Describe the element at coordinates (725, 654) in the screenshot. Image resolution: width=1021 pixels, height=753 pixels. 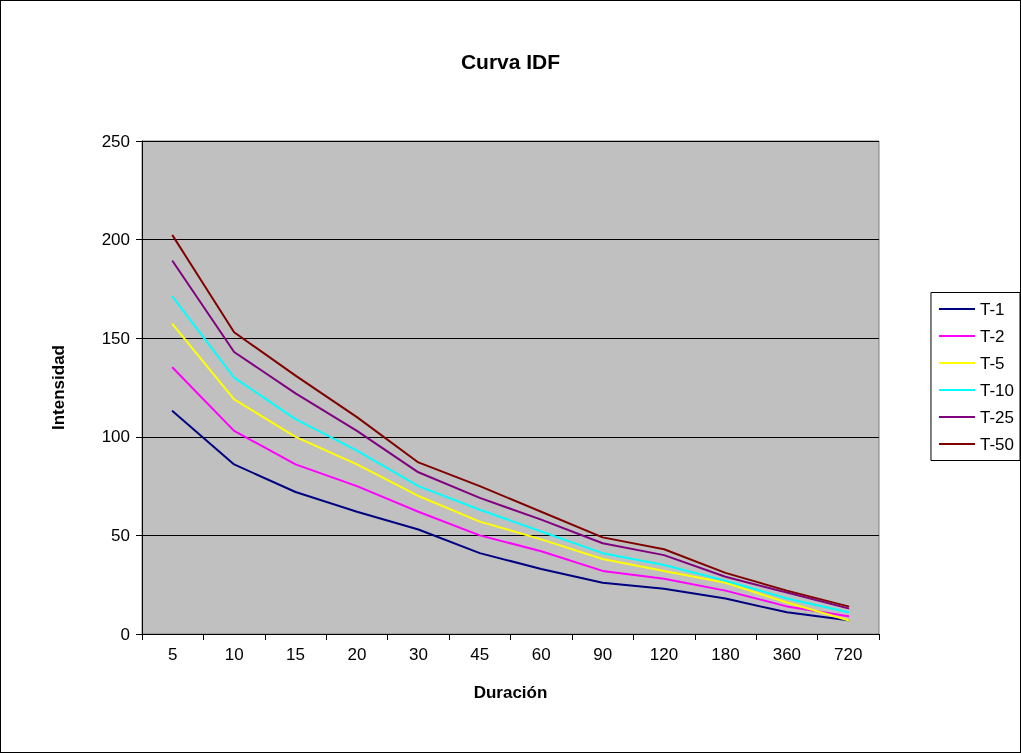
I see `x-tick-label: 180` at that location.